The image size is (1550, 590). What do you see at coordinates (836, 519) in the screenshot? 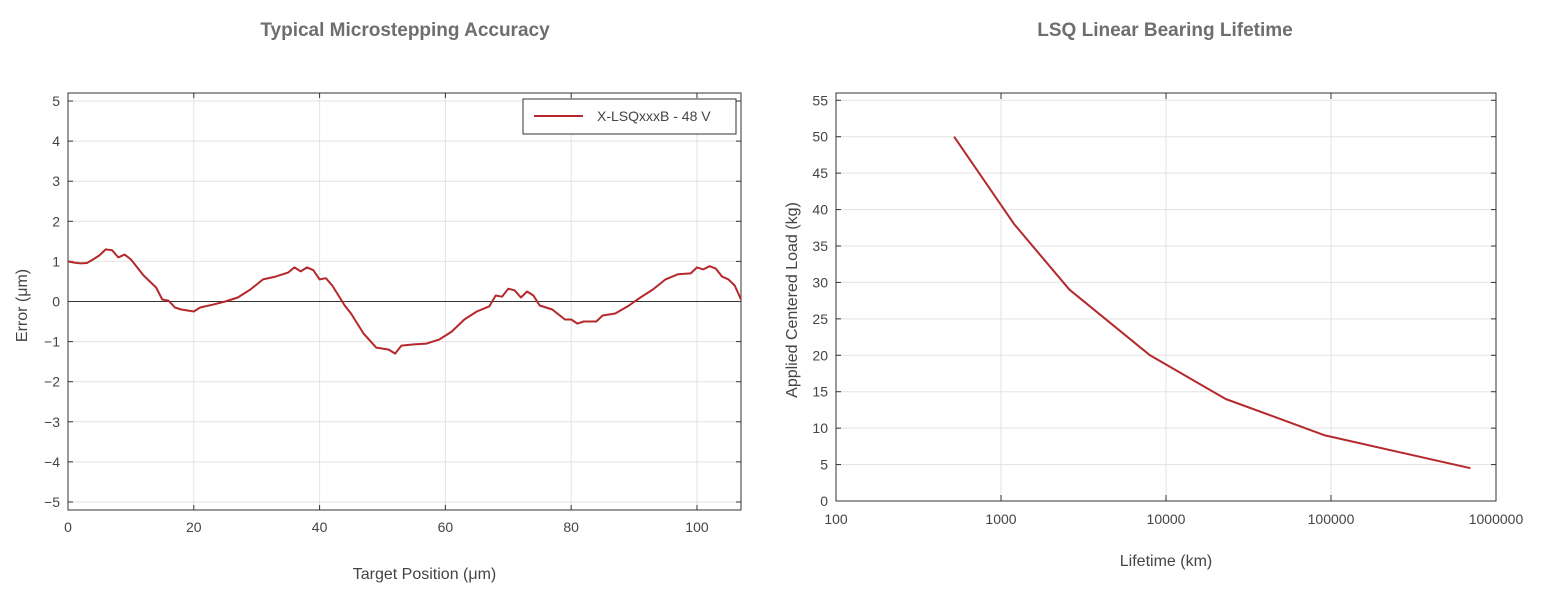
I see `right-x-tick-label: 100` at bounding box center [836, 519].